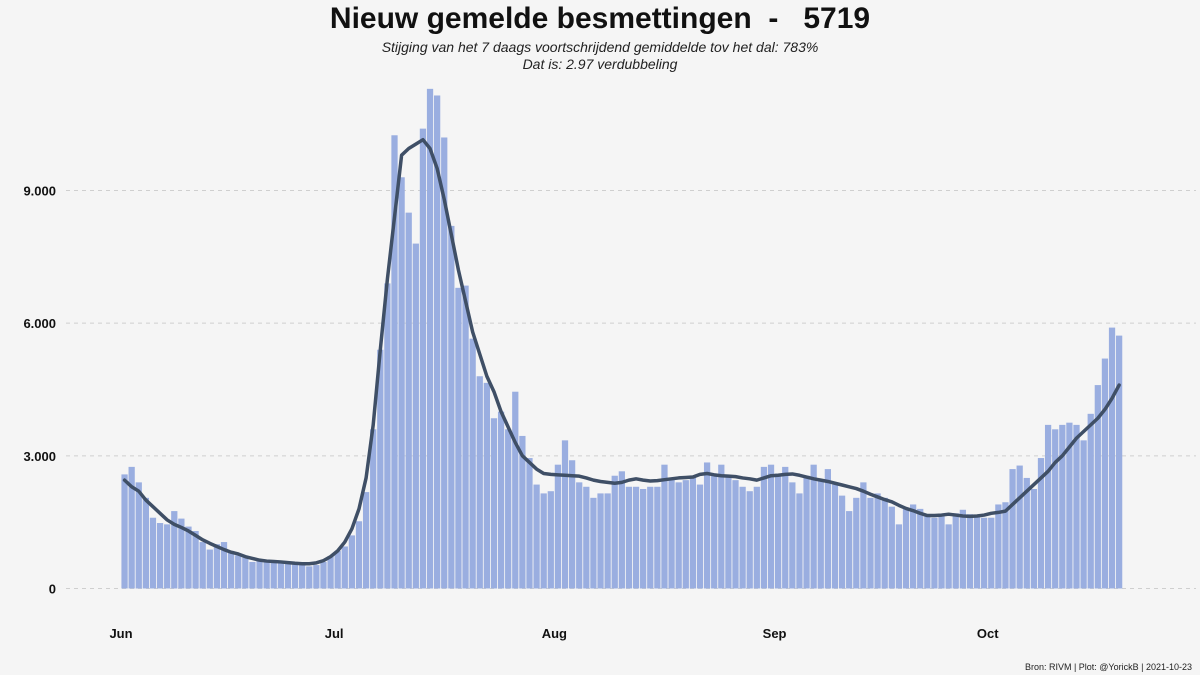 The height and width of the screenshot is (675, 1200). What do you see at coordinates (554, 633) in the screenshot?
I see `x-tick-label: Aug` at bounding box center [554, 633].